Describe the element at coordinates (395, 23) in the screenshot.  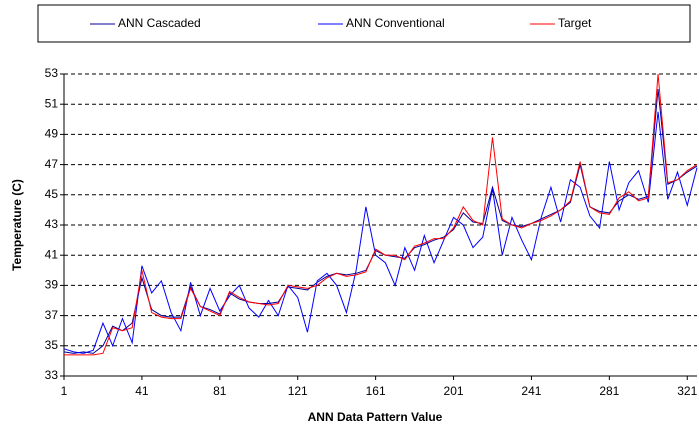
I see `legend-label: ANN Conventional` at that location.